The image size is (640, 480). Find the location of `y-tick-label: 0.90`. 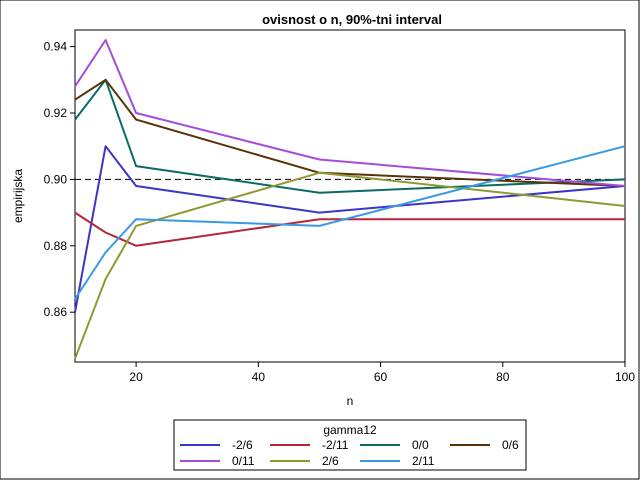

y-tick-label: 0.90 is located at coordinates (56, 179).